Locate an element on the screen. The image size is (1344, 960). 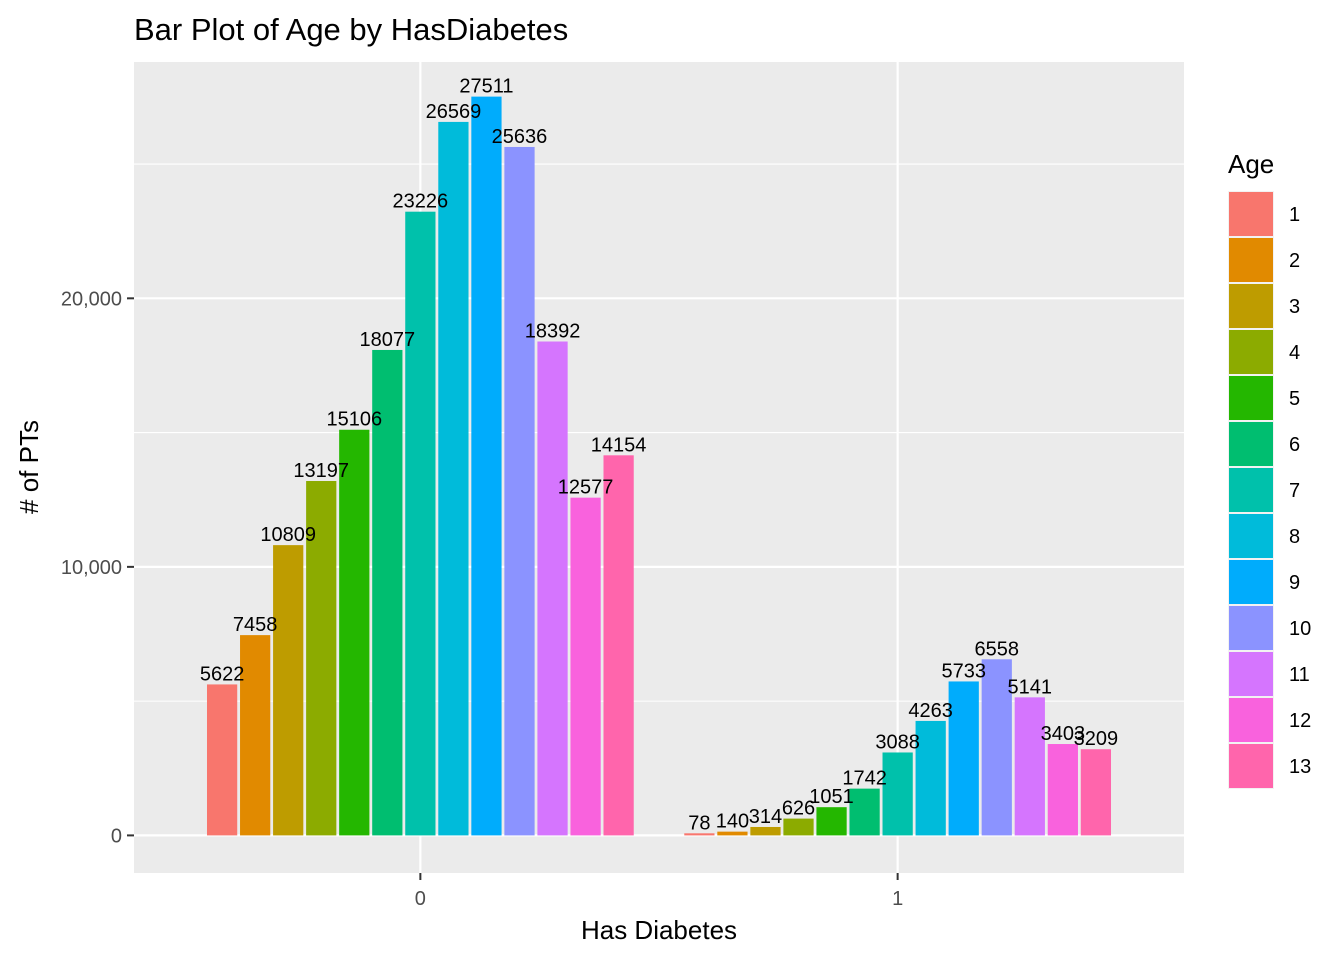
bar-value-label: 15106 is located at coordinates (354, 420).